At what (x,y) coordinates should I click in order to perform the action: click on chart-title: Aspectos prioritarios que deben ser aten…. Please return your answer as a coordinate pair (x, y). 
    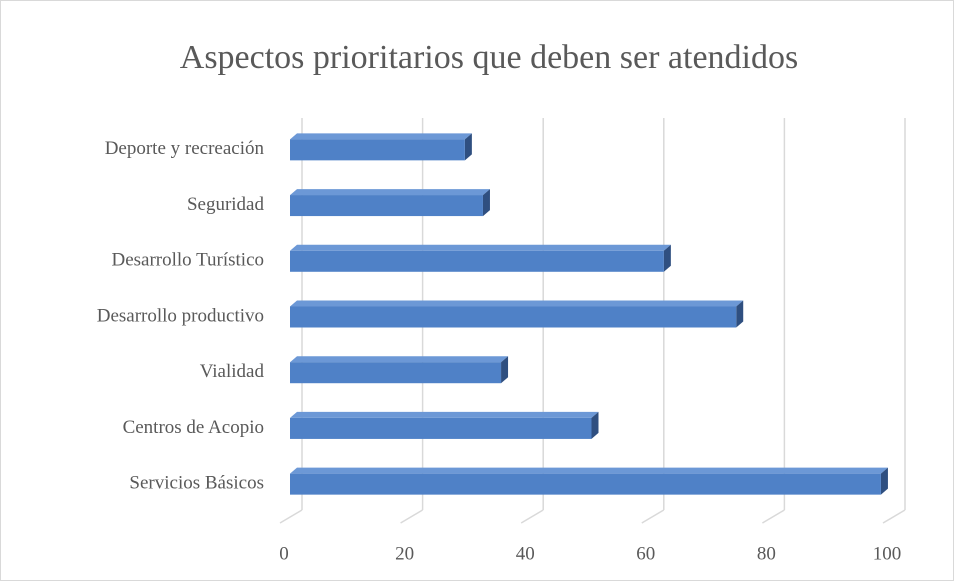
    Looking at the image, I should click on (489, 57).